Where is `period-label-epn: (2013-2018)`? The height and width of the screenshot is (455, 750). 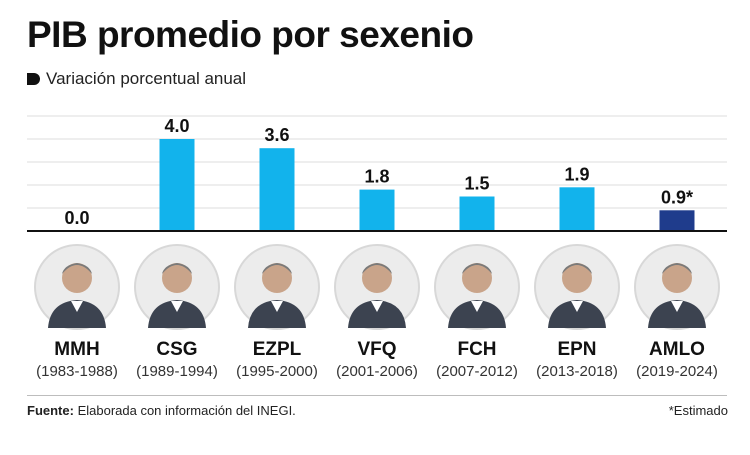 period-label-epn: (2013-2018) is located at coordinates (577, 371).